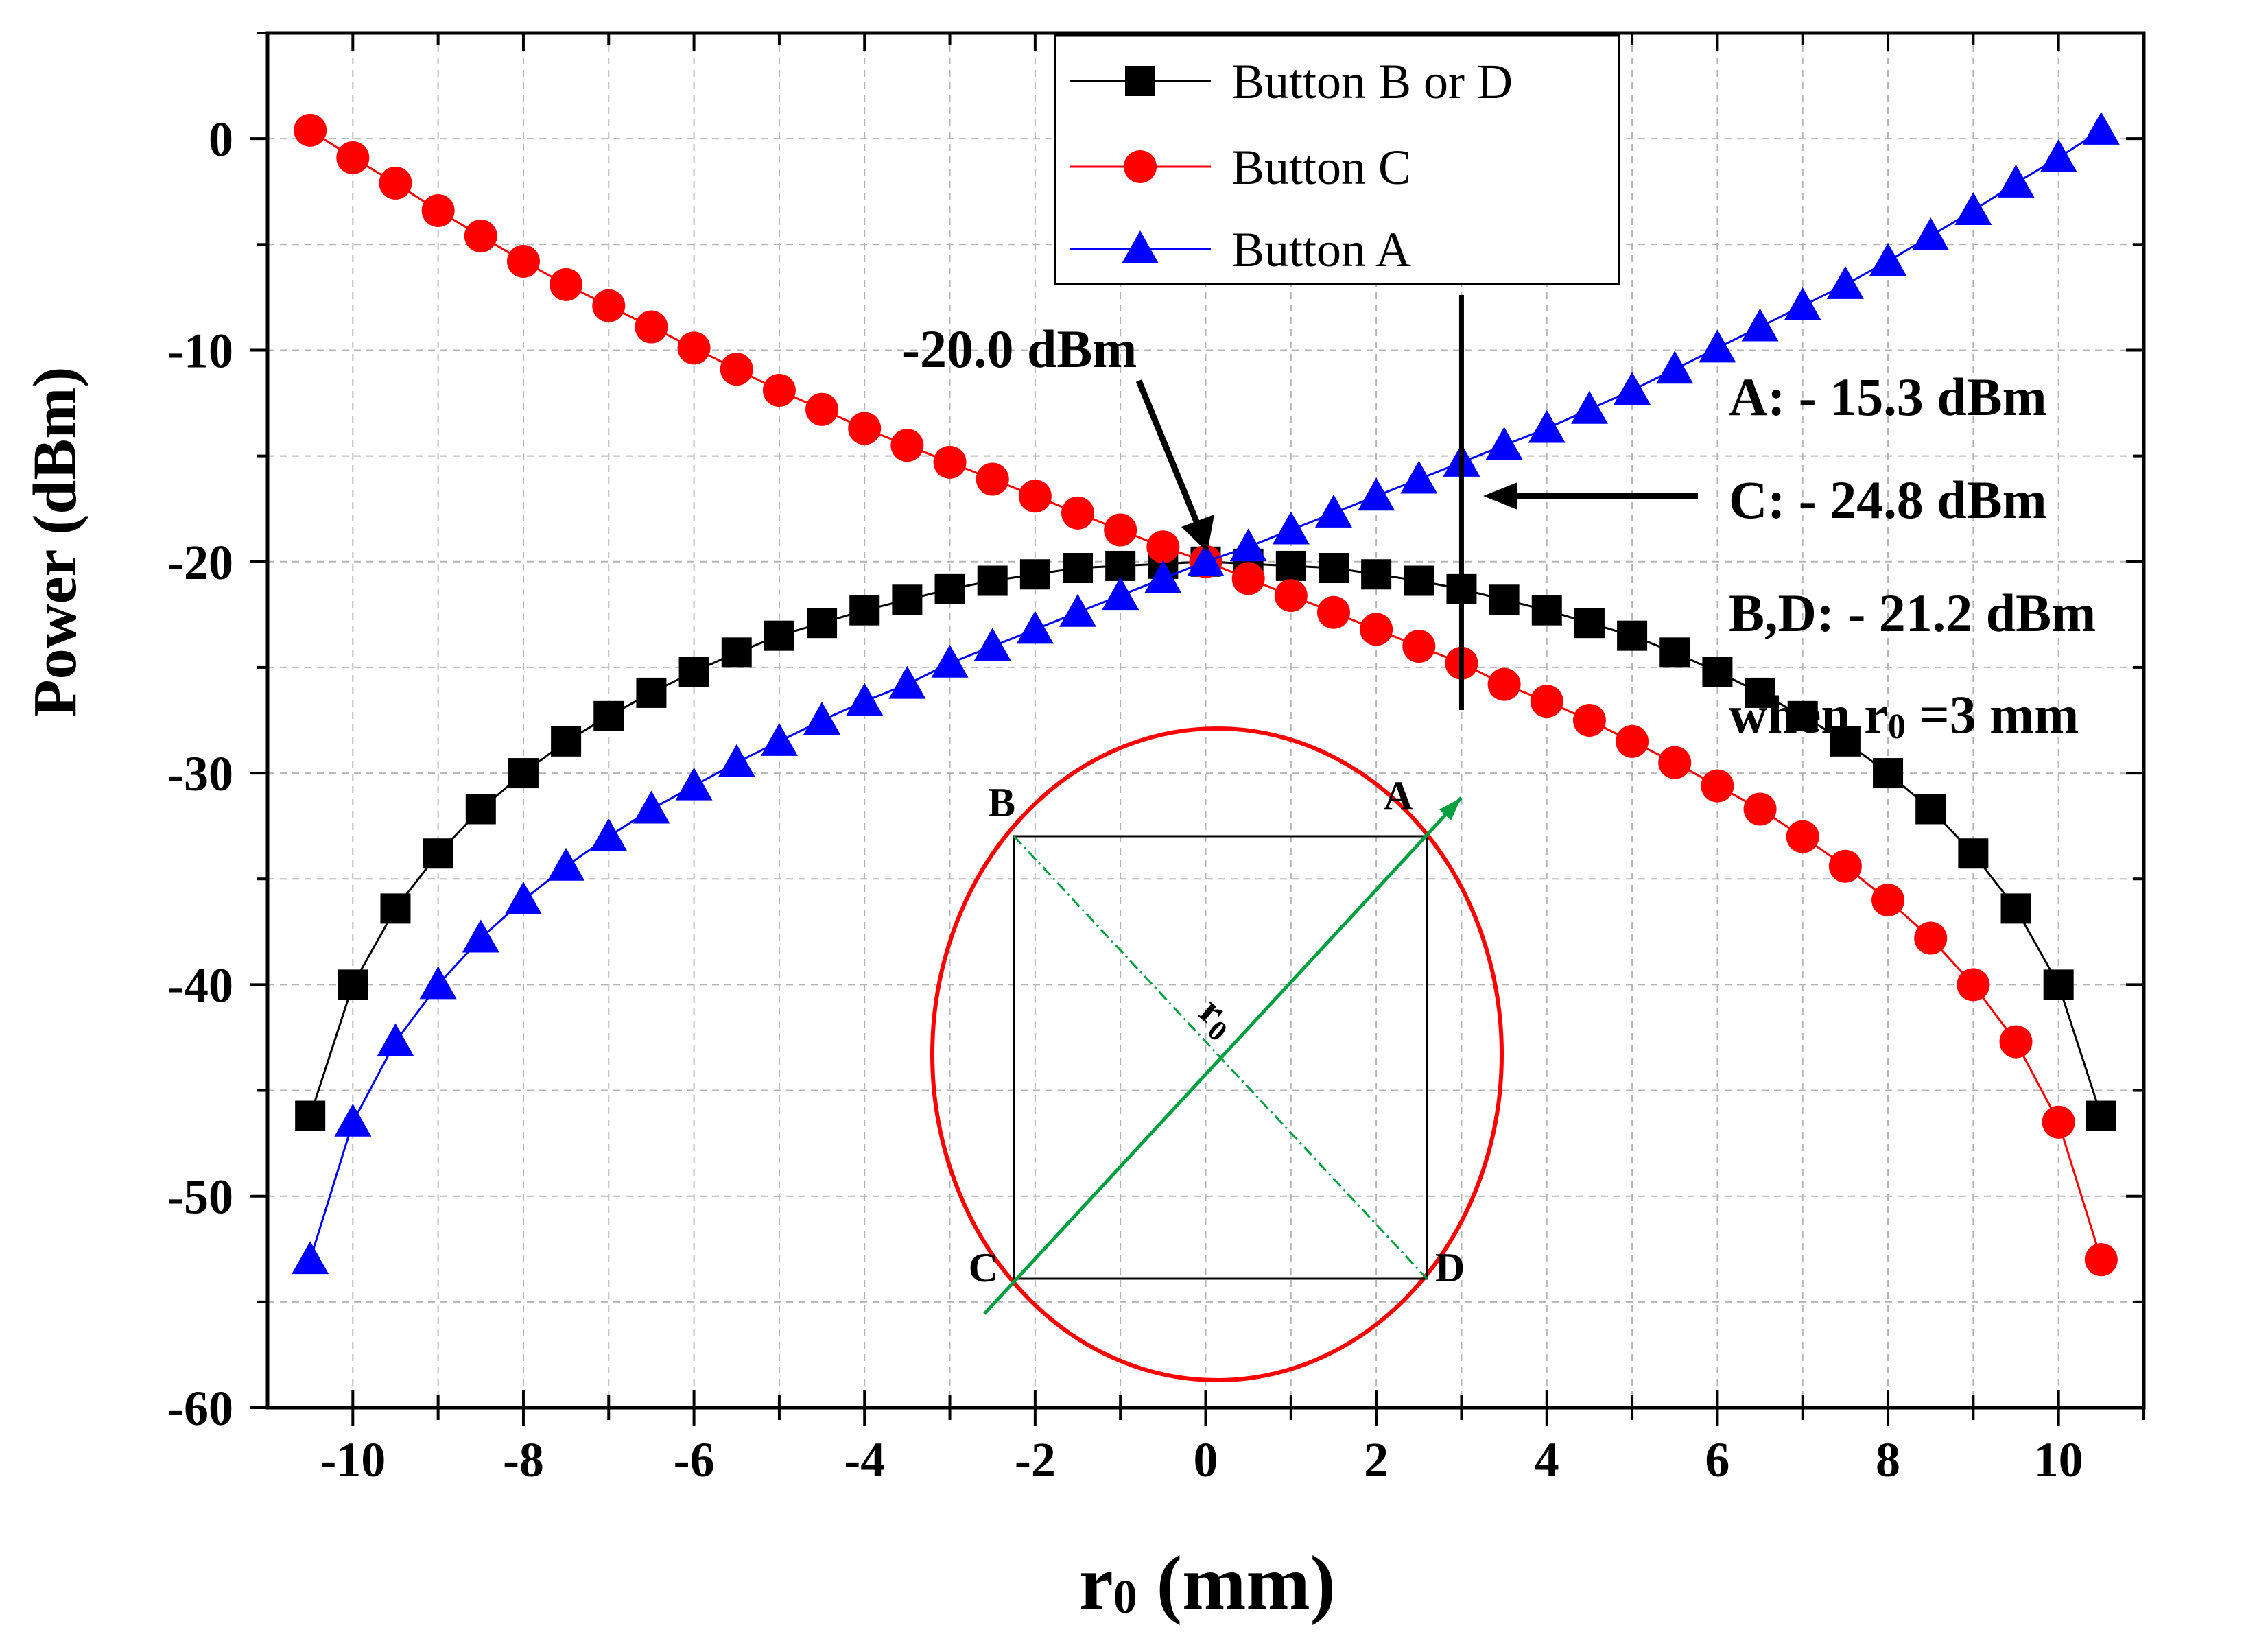 The width and height of the screenshot is (2268, 1632). Describe the element at coordinates (1241, 250) in the screenshot. I see `legend-item-3: Button A` at that location.